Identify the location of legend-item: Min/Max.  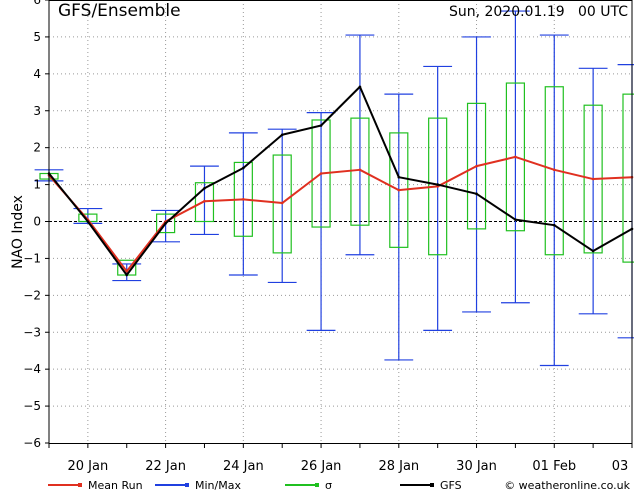
(198, 484).